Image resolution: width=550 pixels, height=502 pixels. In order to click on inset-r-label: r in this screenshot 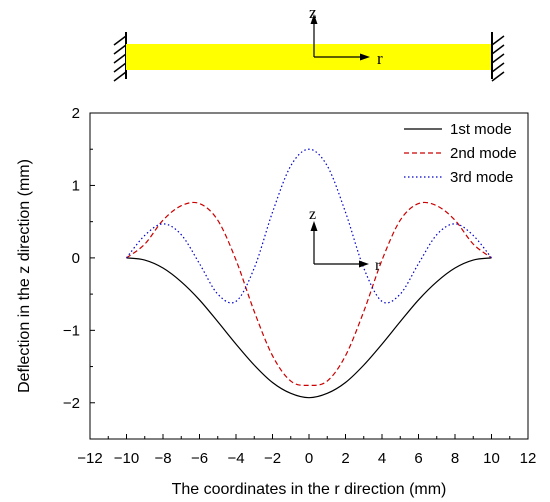, I will do `click(378, 265)`.